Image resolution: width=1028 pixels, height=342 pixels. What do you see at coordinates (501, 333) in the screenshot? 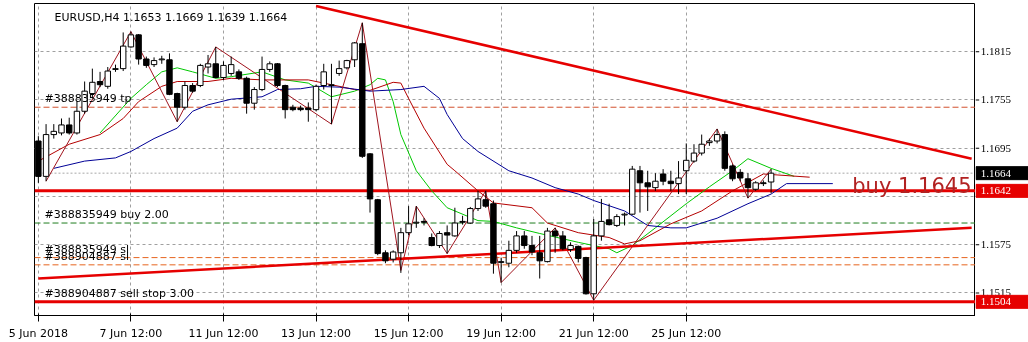
I see `x-tick-label: 19 Jun 12:00` at bounding box center [501, 333].